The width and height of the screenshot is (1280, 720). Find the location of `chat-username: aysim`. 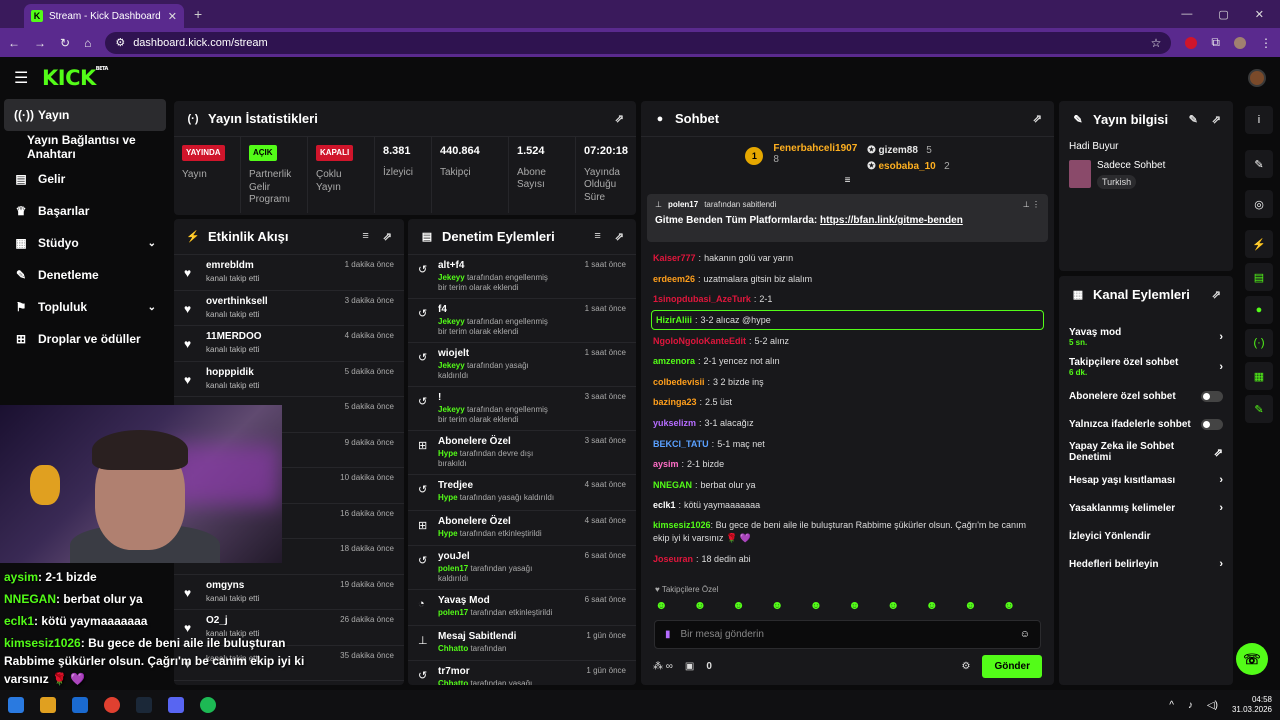

chat-username: aysim is located at coordinates (666, 464).